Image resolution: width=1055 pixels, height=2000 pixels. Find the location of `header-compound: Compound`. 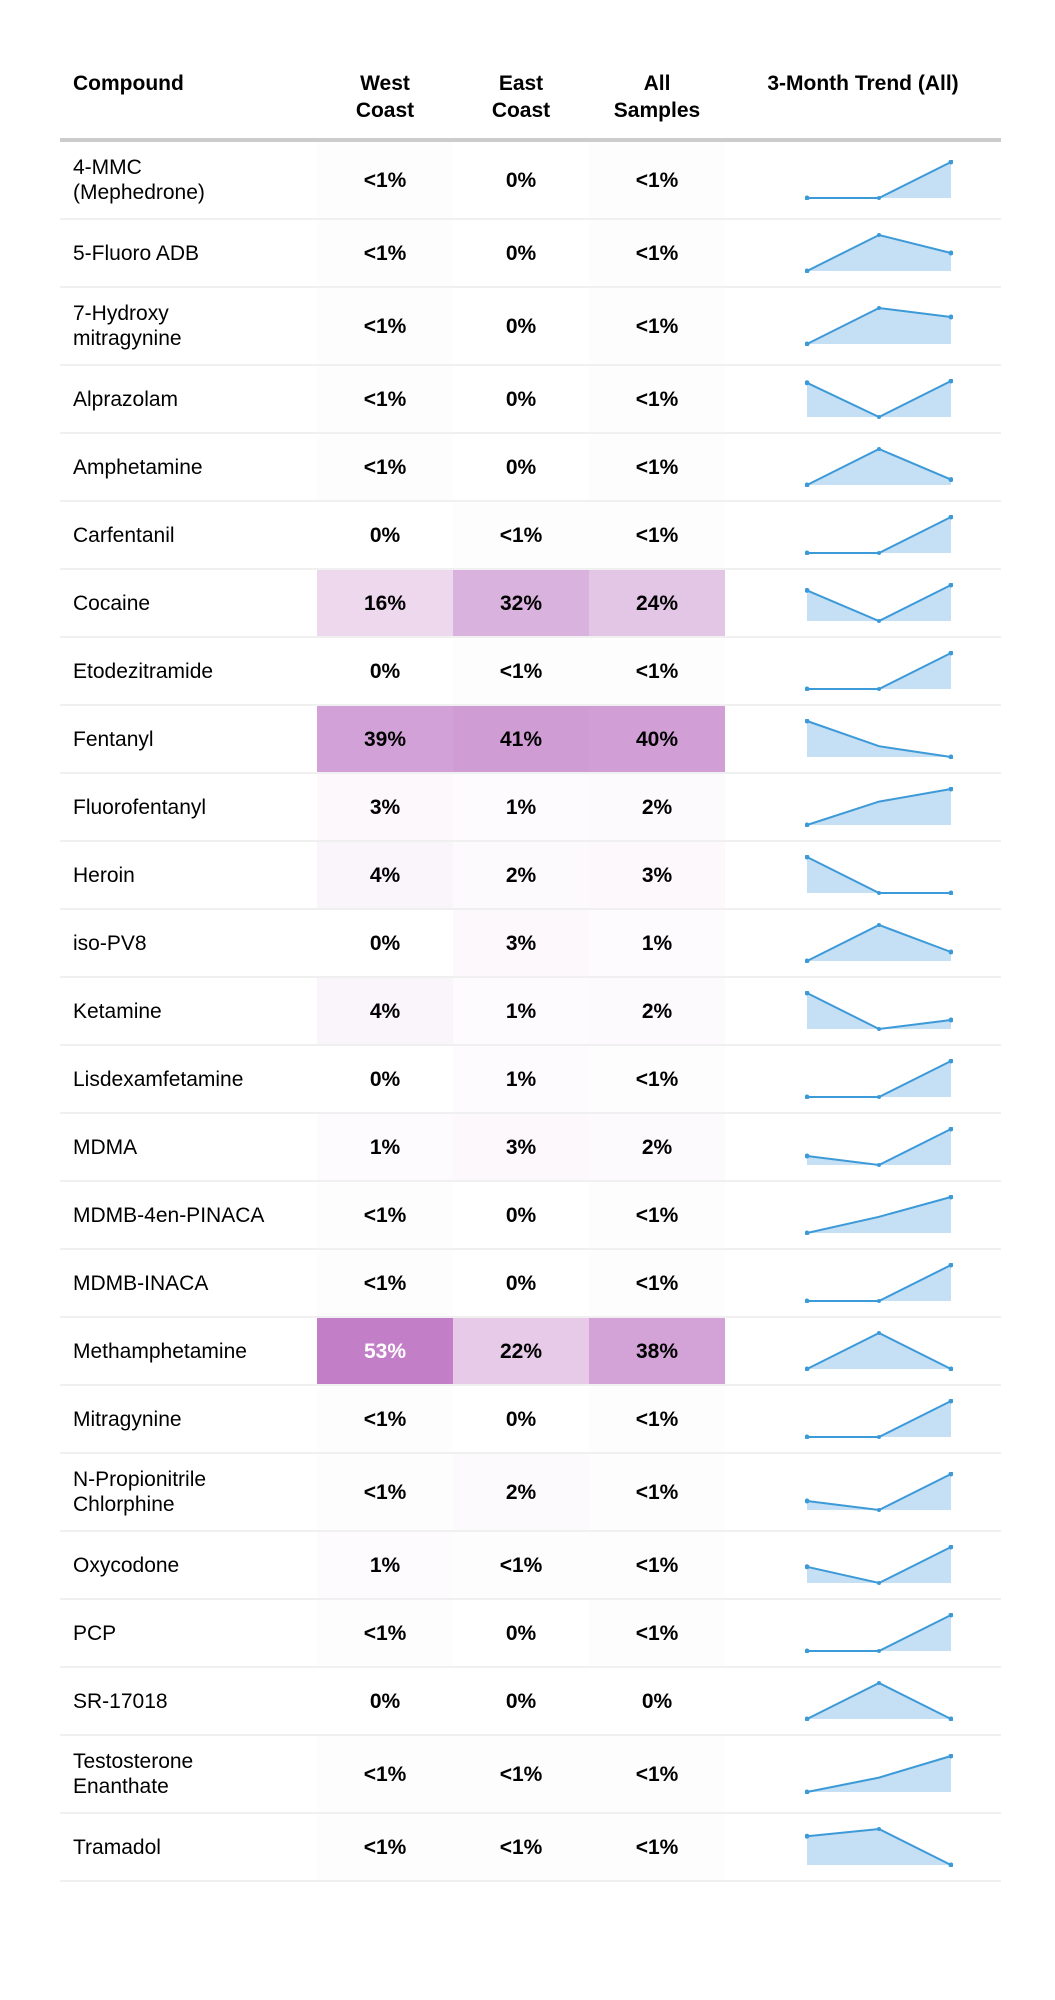

header-compound: Compound is located at coordinates (188, 101).